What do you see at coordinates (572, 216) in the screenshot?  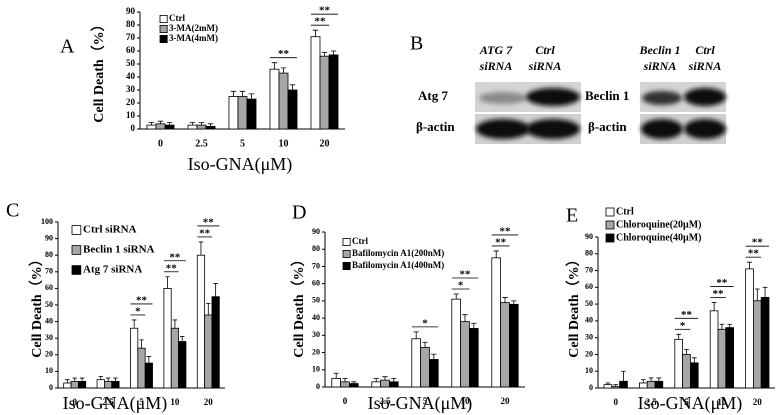 I see `panel-label: E` at bounding box center [572, 216].